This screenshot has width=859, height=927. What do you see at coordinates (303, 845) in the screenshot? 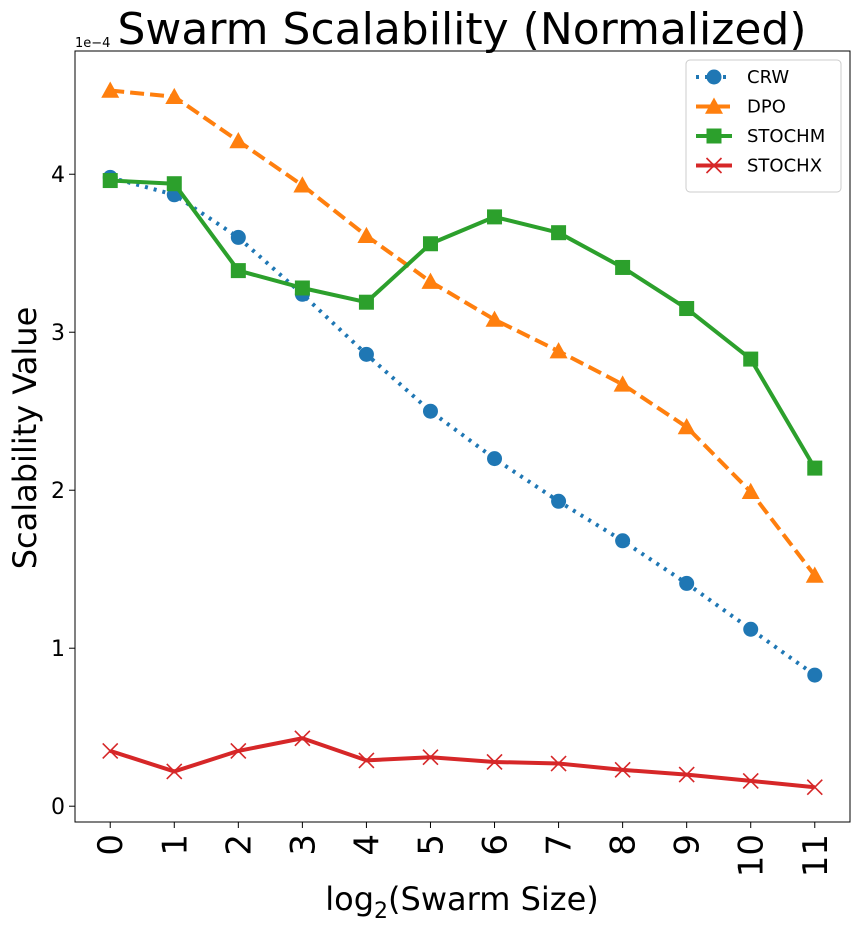
I see `x-tick-label: 3` at bounding box center [303, 845].